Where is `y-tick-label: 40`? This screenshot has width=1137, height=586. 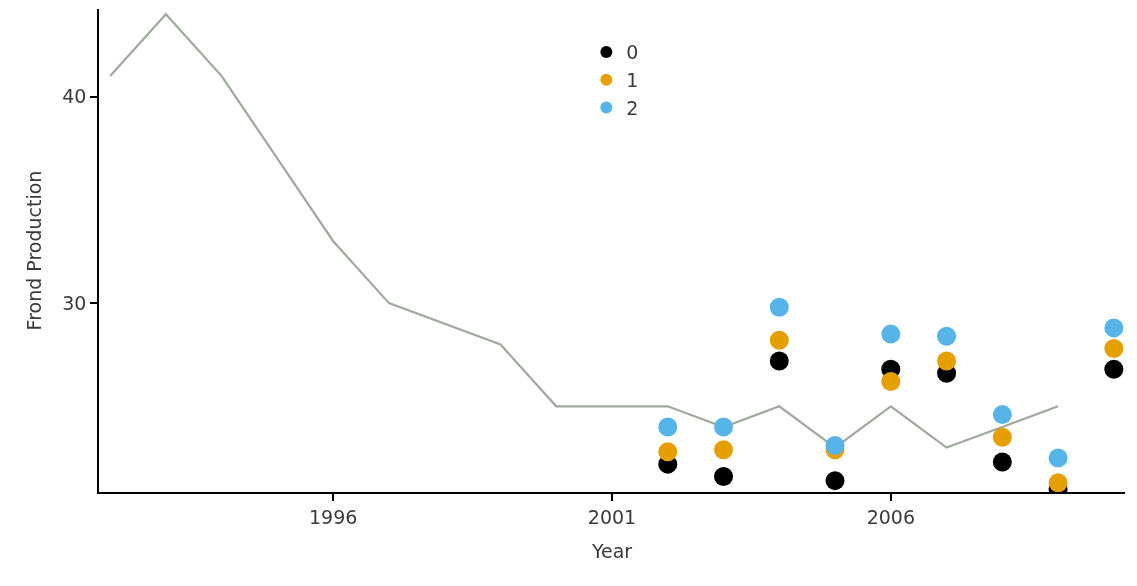 y-tick-label: 40 is located at coordinates (74, 96).